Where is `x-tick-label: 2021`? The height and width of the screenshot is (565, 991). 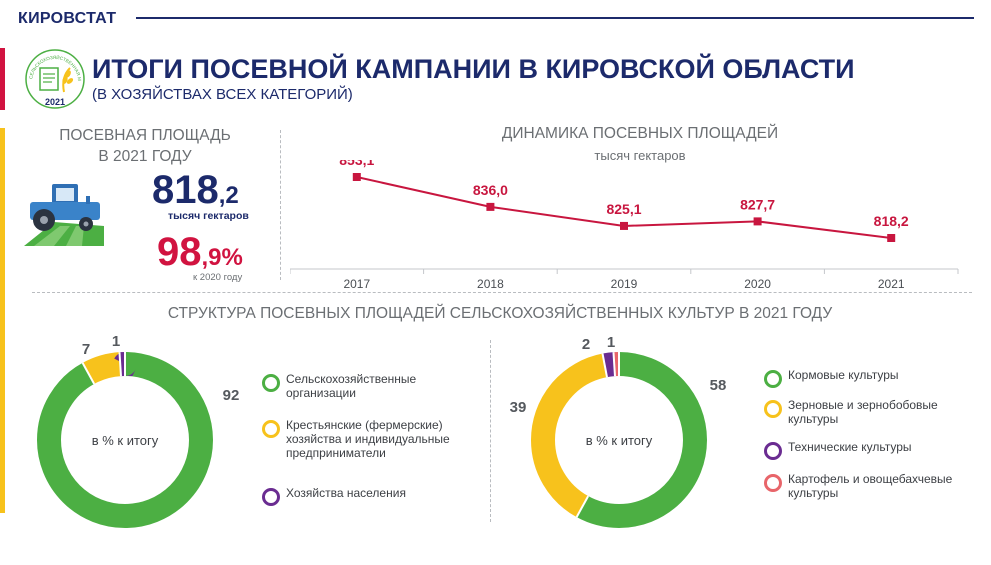
x-tick-label: 2021 is located at coordinates (891, 283).